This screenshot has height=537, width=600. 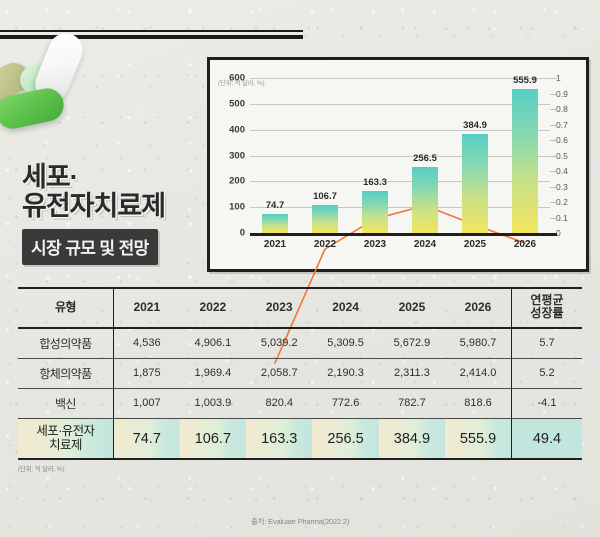 I want to click on row-label: 백신, so click(x=66, y=403).